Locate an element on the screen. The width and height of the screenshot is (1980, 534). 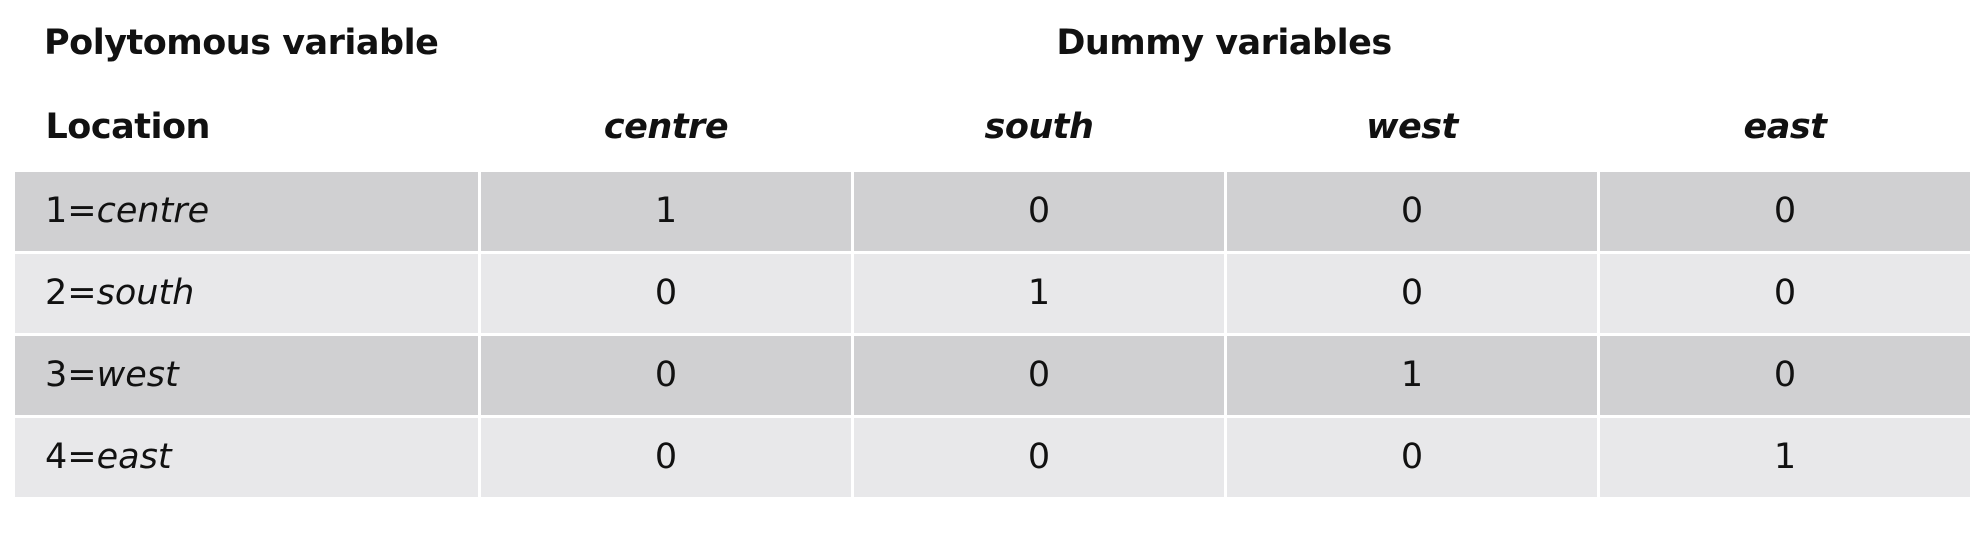
row-label: 1=centre is located at coordinates (246, 211).